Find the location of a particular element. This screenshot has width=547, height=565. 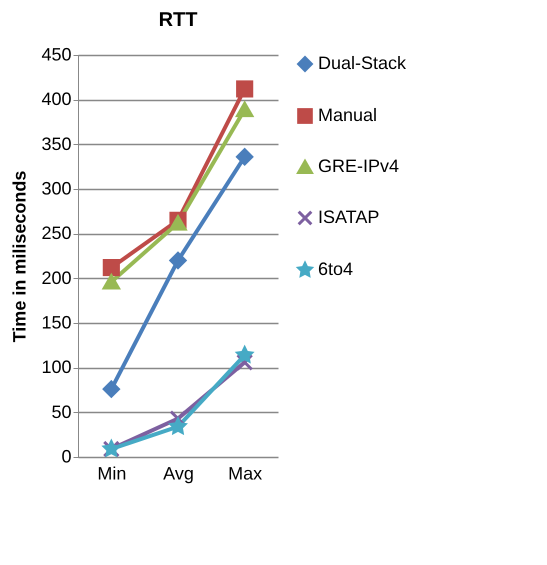

y-tick-label: 200 is located at coordinates (56, 278).